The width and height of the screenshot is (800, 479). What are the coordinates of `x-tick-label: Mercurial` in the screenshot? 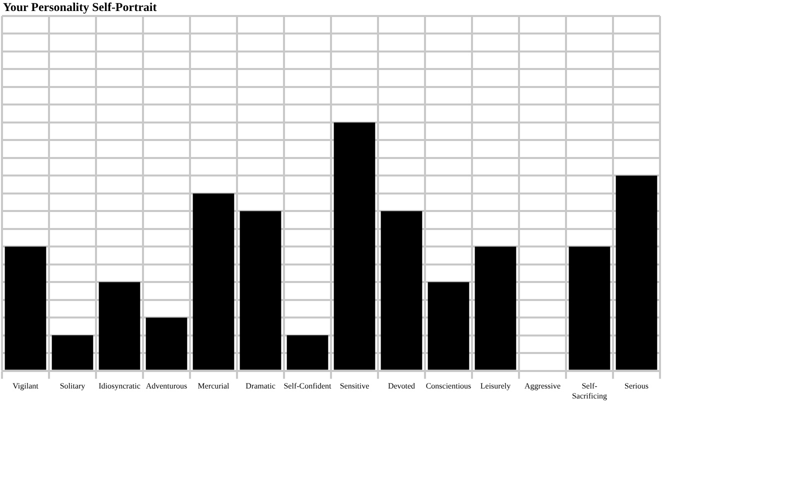 It's located at (214, 386).